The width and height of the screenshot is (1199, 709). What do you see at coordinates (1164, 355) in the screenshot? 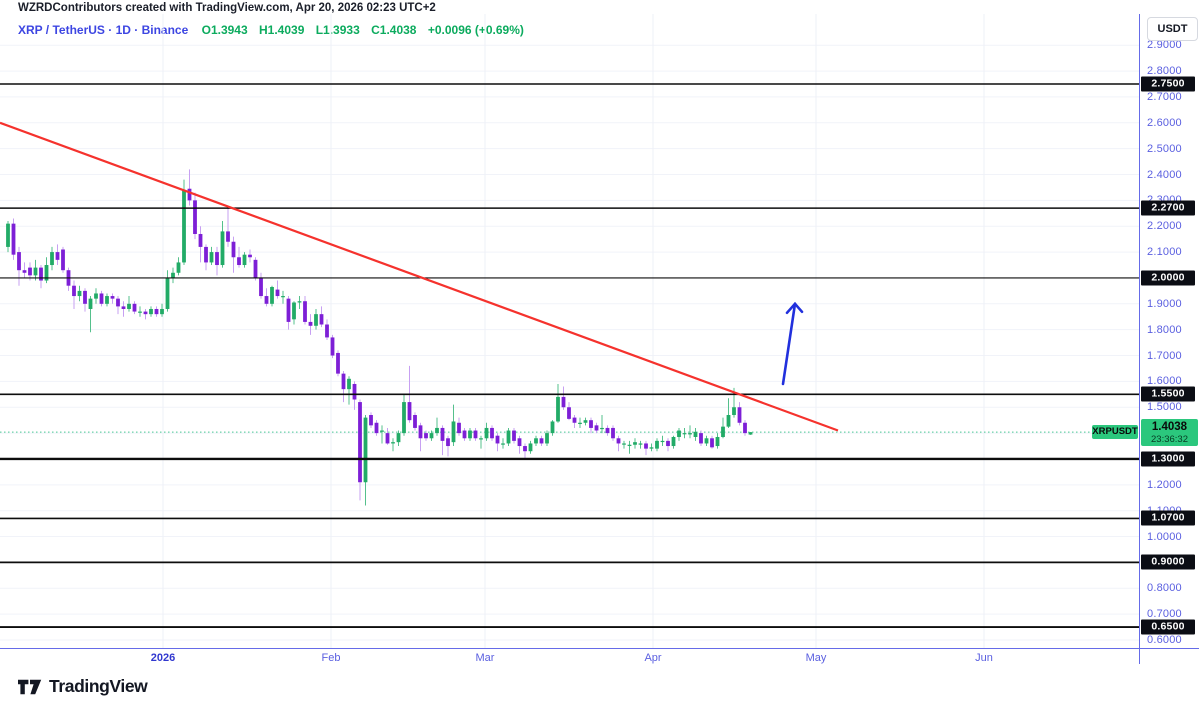
I see `price-tick-label: 1.7000` at bounding box center [1164, 355].